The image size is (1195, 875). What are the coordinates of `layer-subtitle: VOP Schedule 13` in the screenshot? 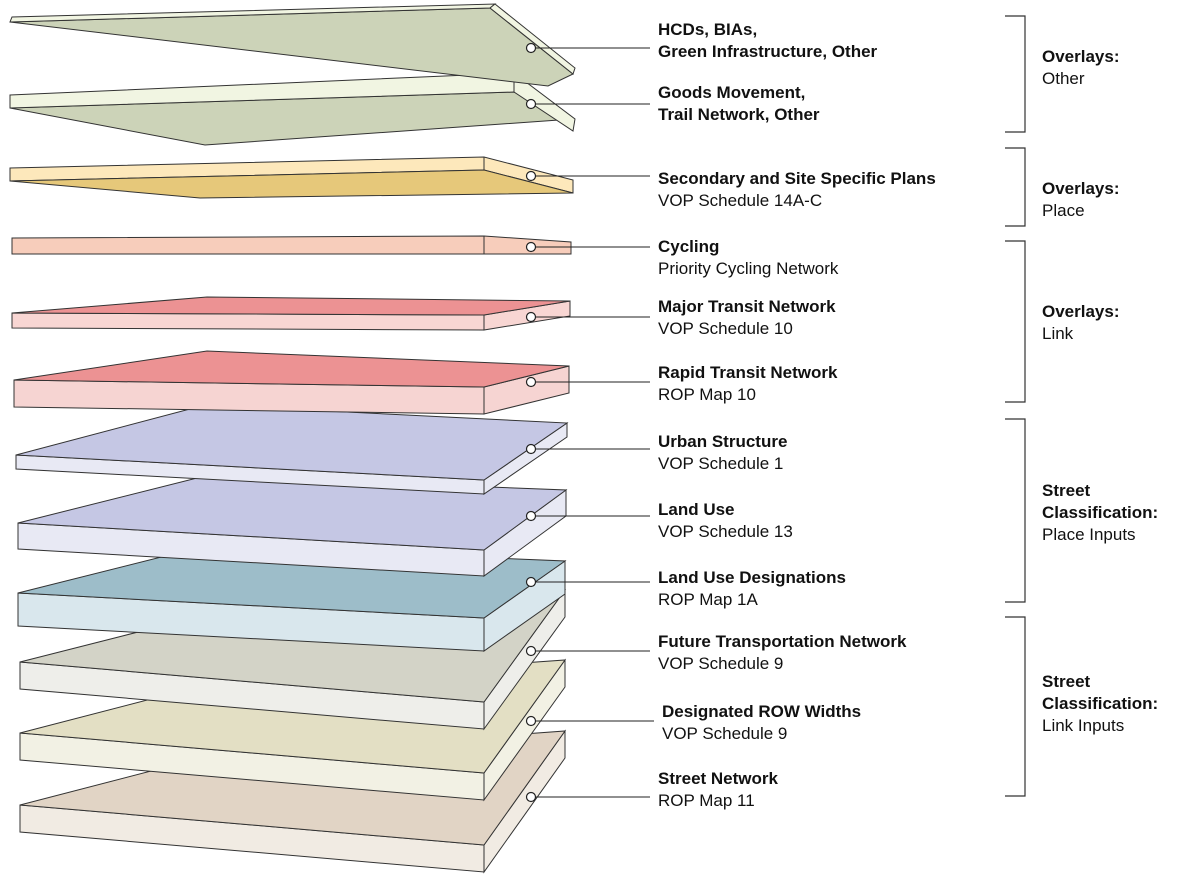 It's located at (725, 531).